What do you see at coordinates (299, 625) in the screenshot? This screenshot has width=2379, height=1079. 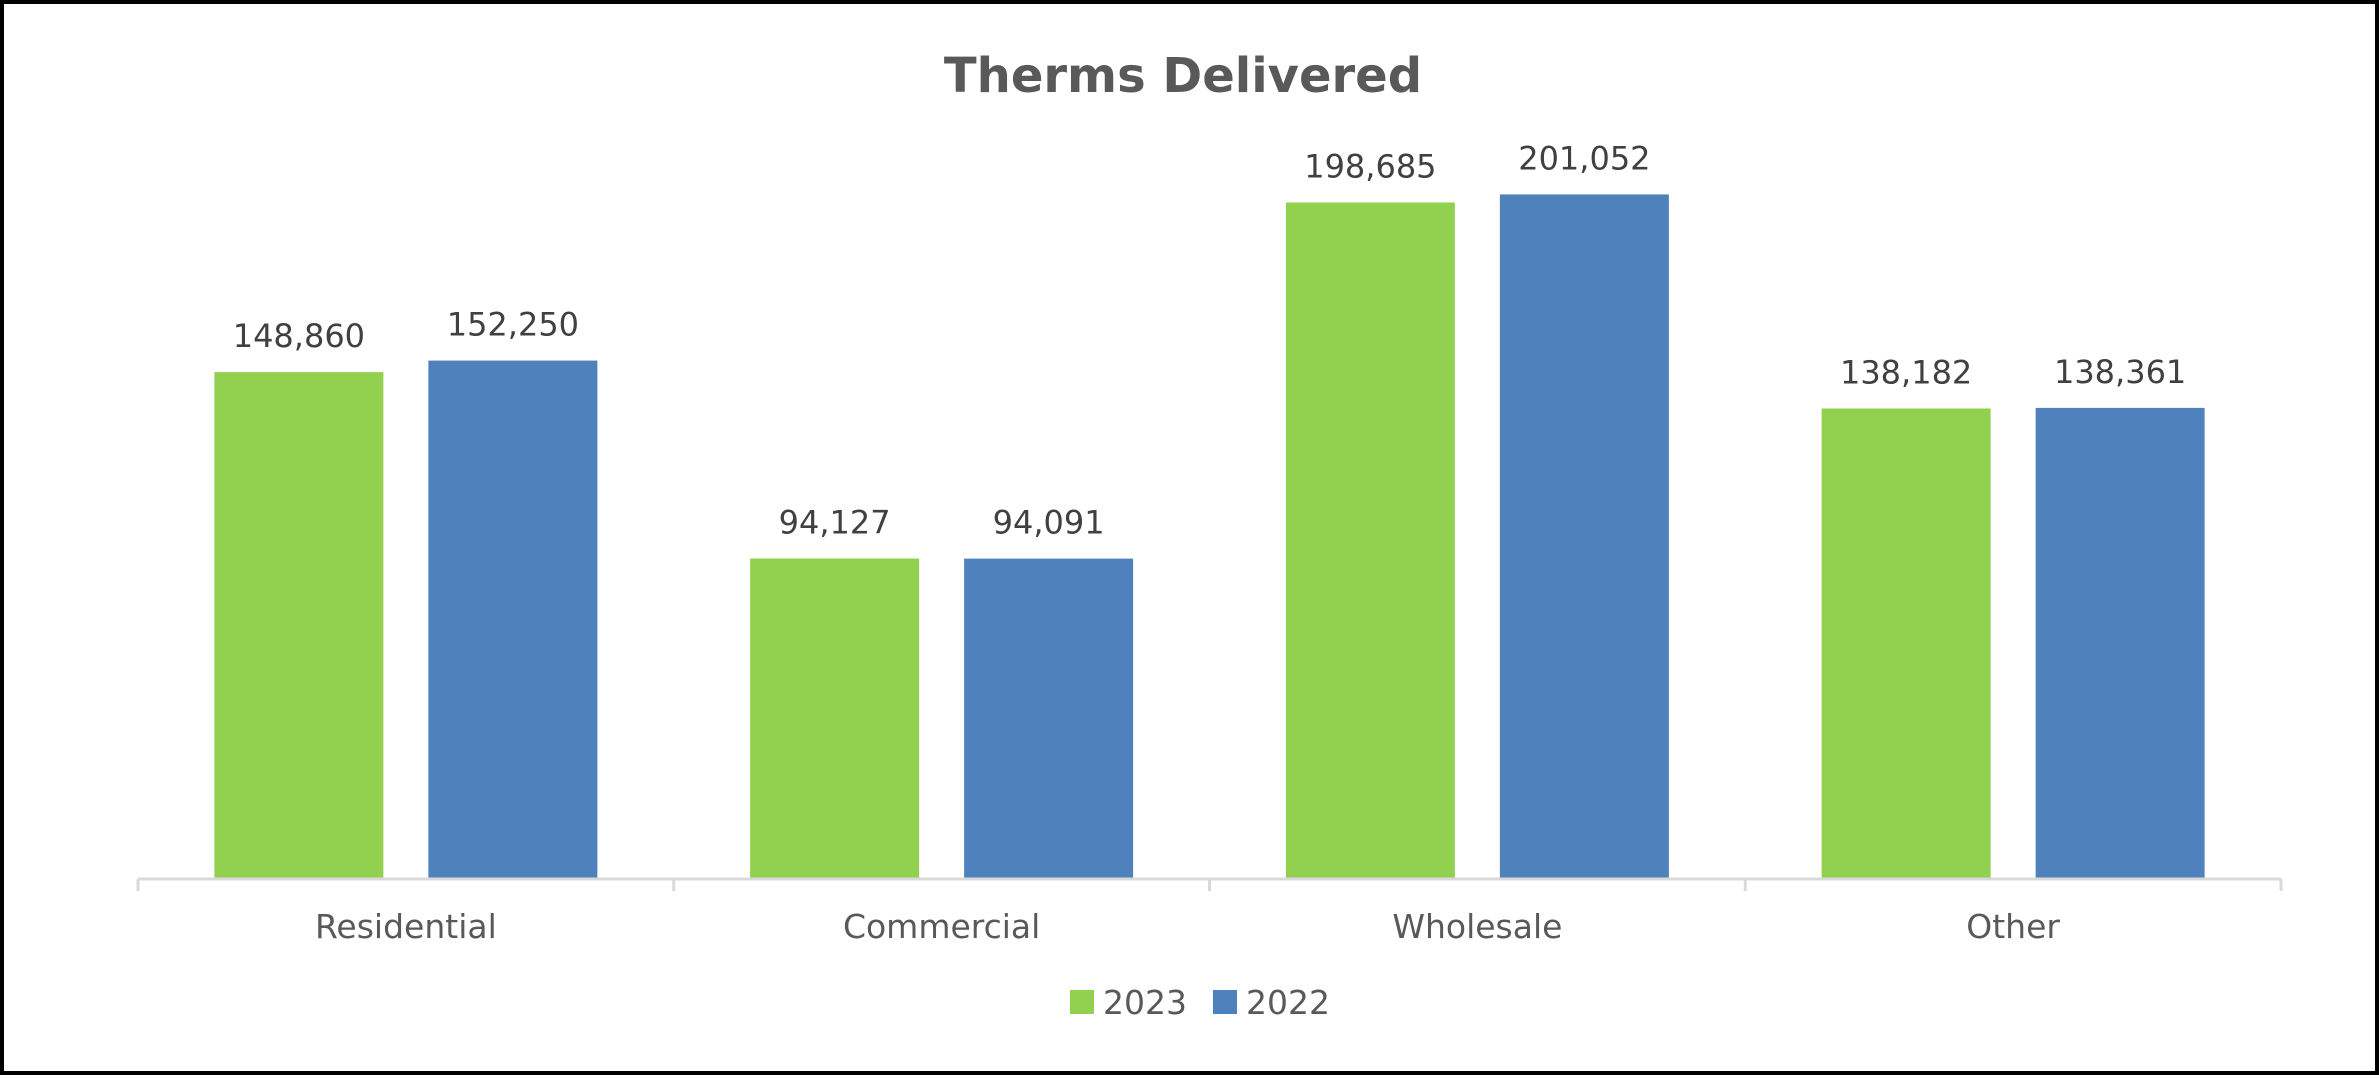 I see `bar-residential-2023` at bounding box center [299, 625].